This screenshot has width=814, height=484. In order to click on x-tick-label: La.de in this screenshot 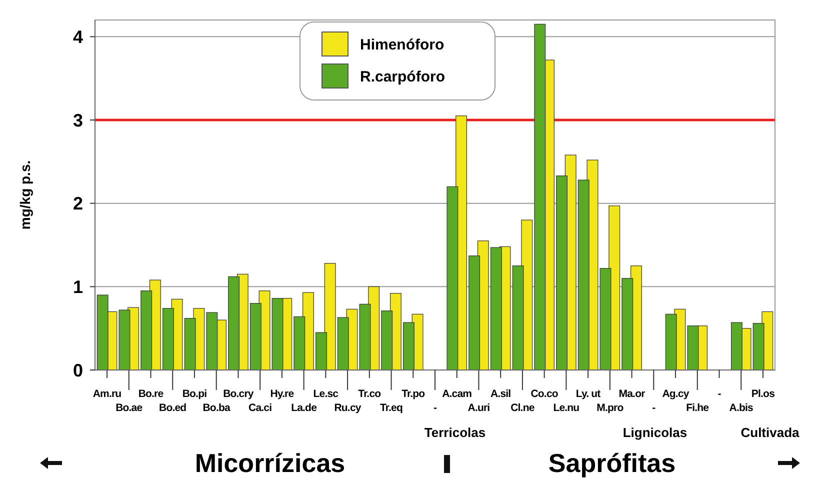, I will do `click(304, 408)`.